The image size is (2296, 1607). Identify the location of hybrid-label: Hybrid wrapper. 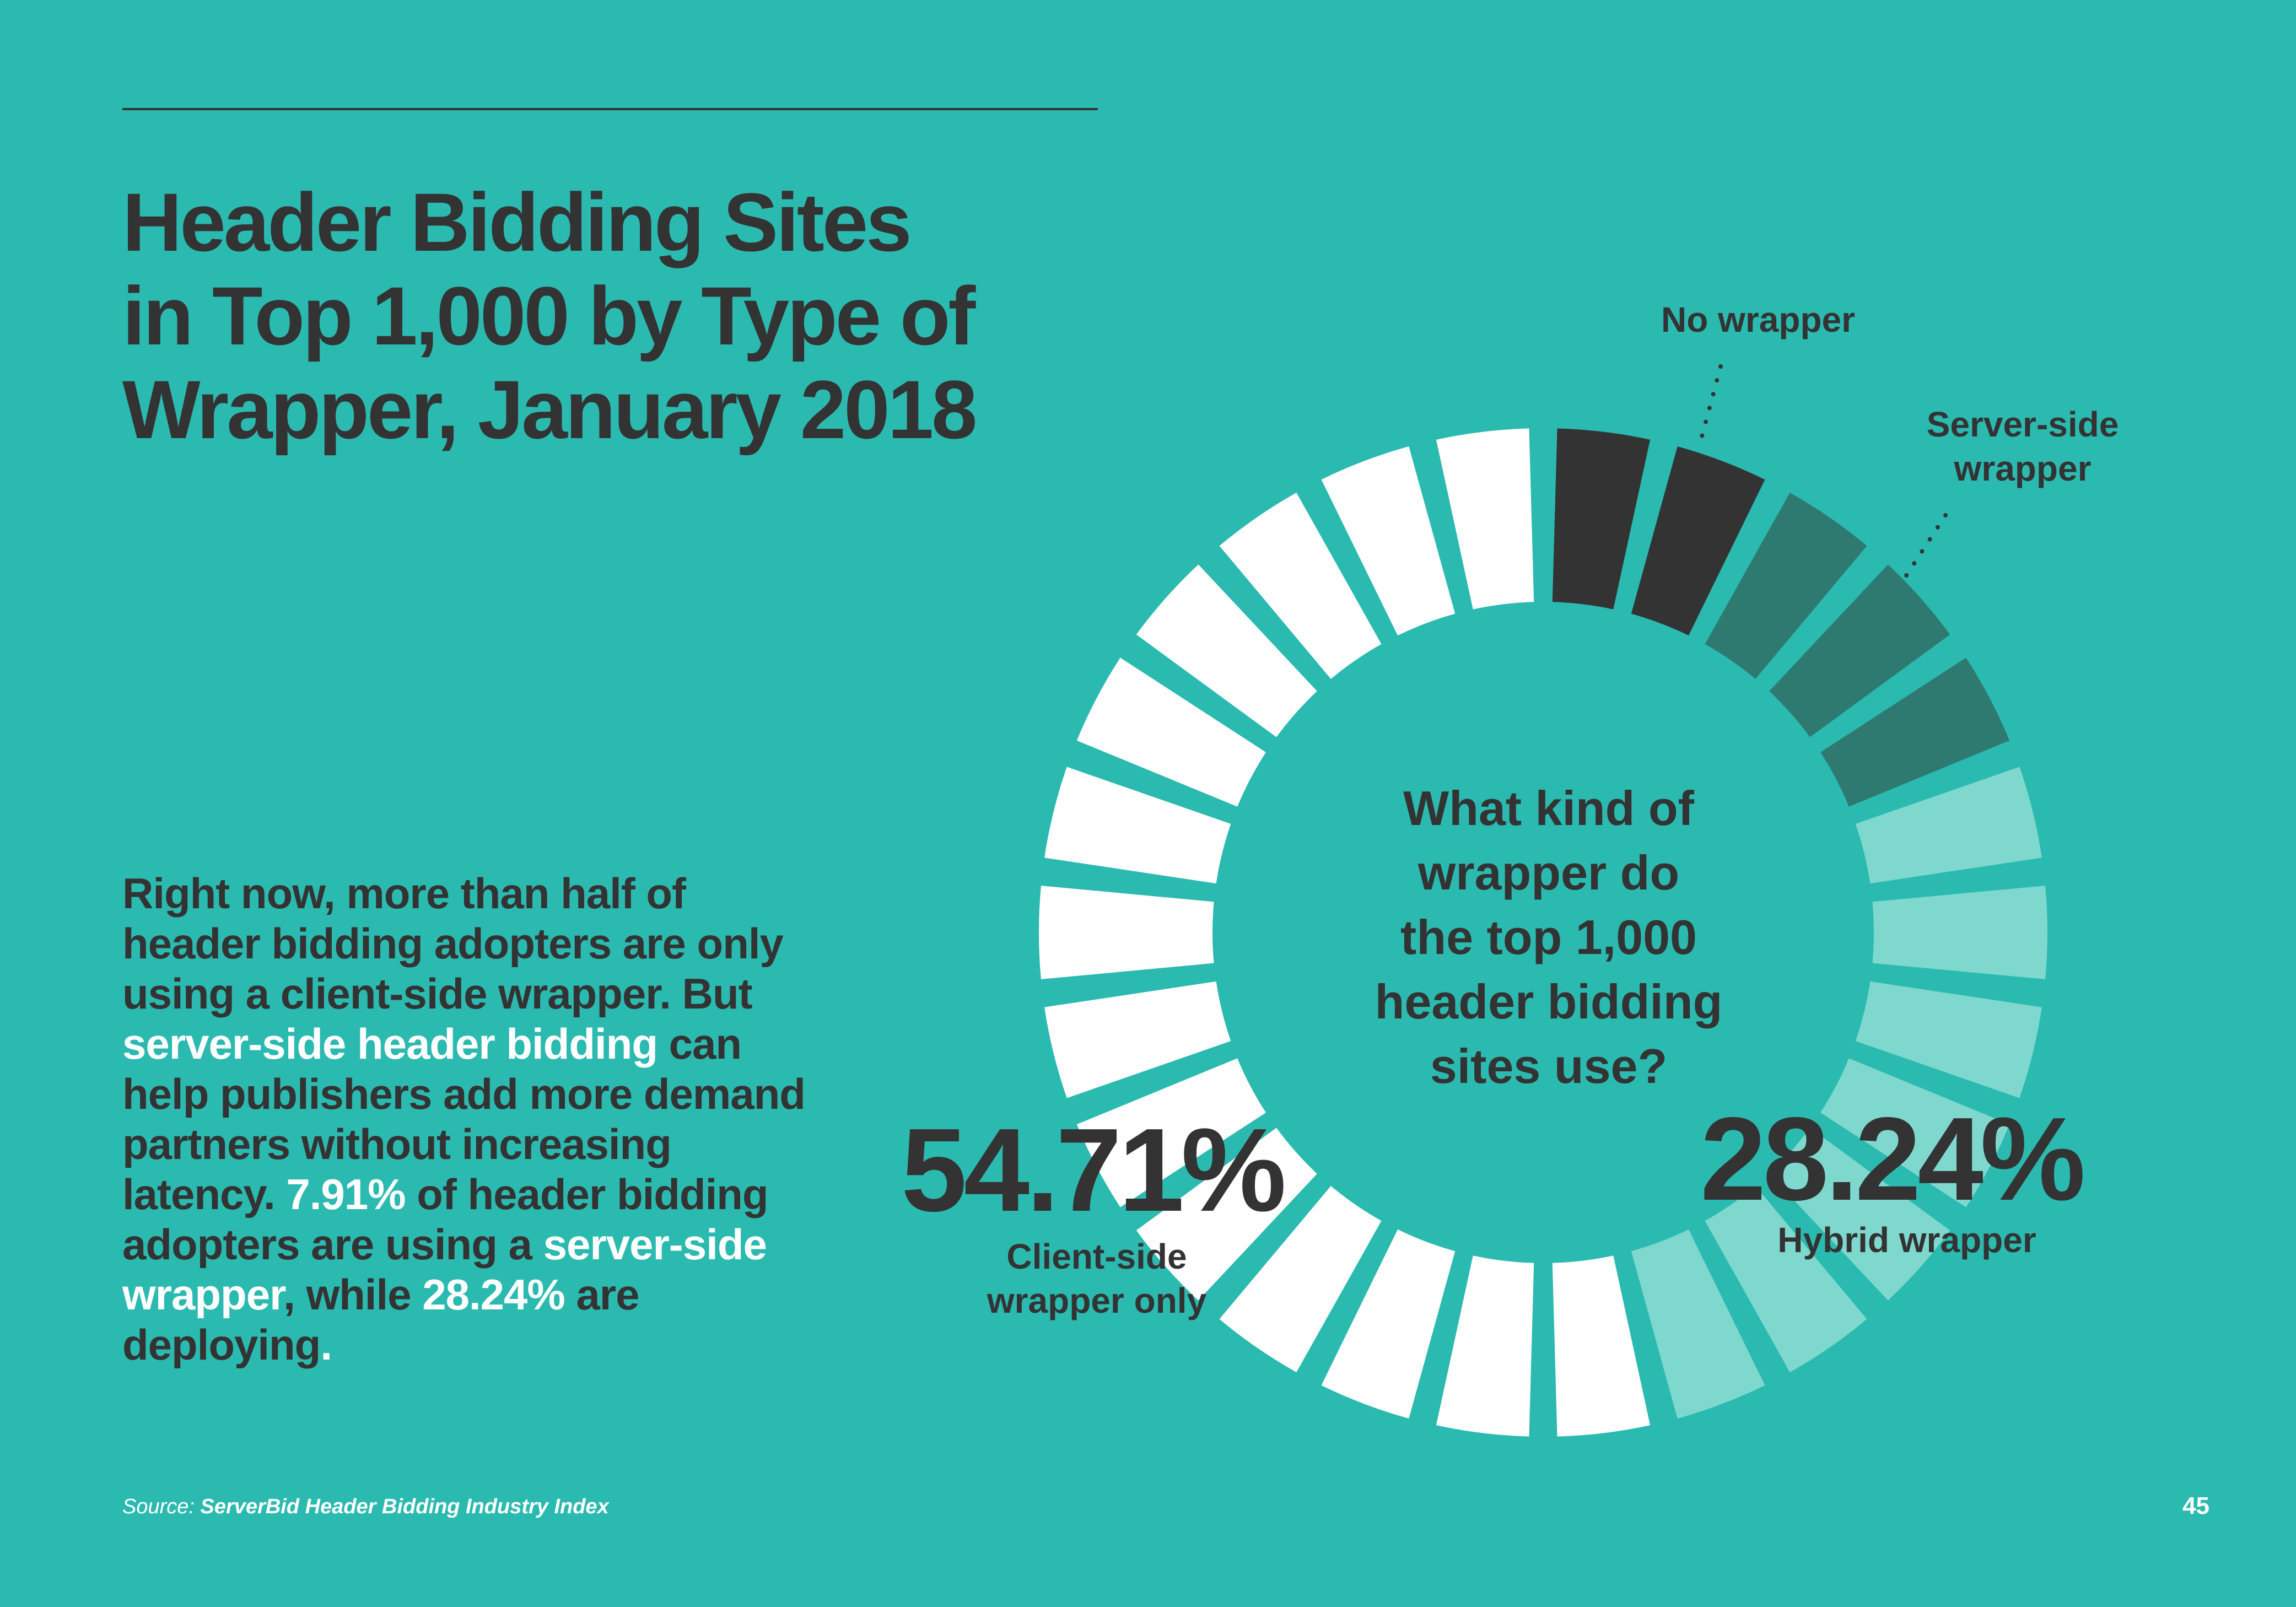
(1907, 1240).